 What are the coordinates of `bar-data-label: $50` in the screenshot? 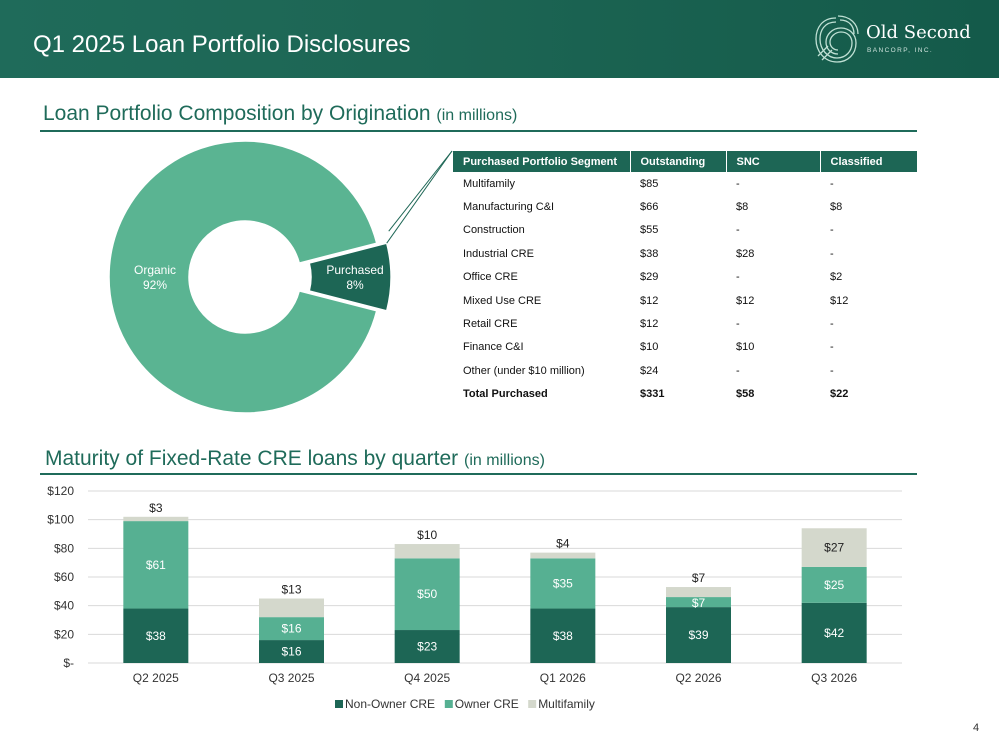 It's located at (427, 594).